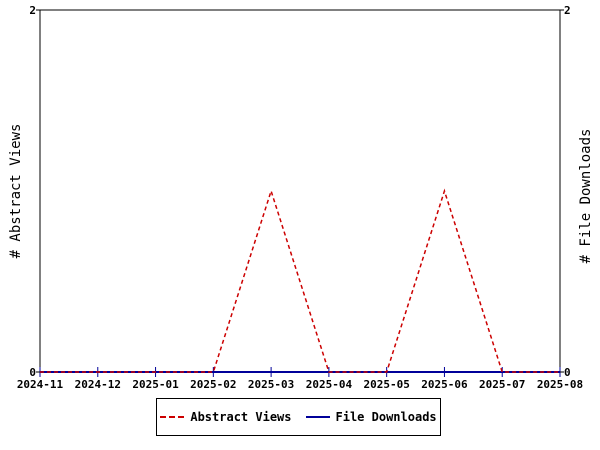  I want to click on legend-item-abstract-views: Abstract Views, so click(226, 417).